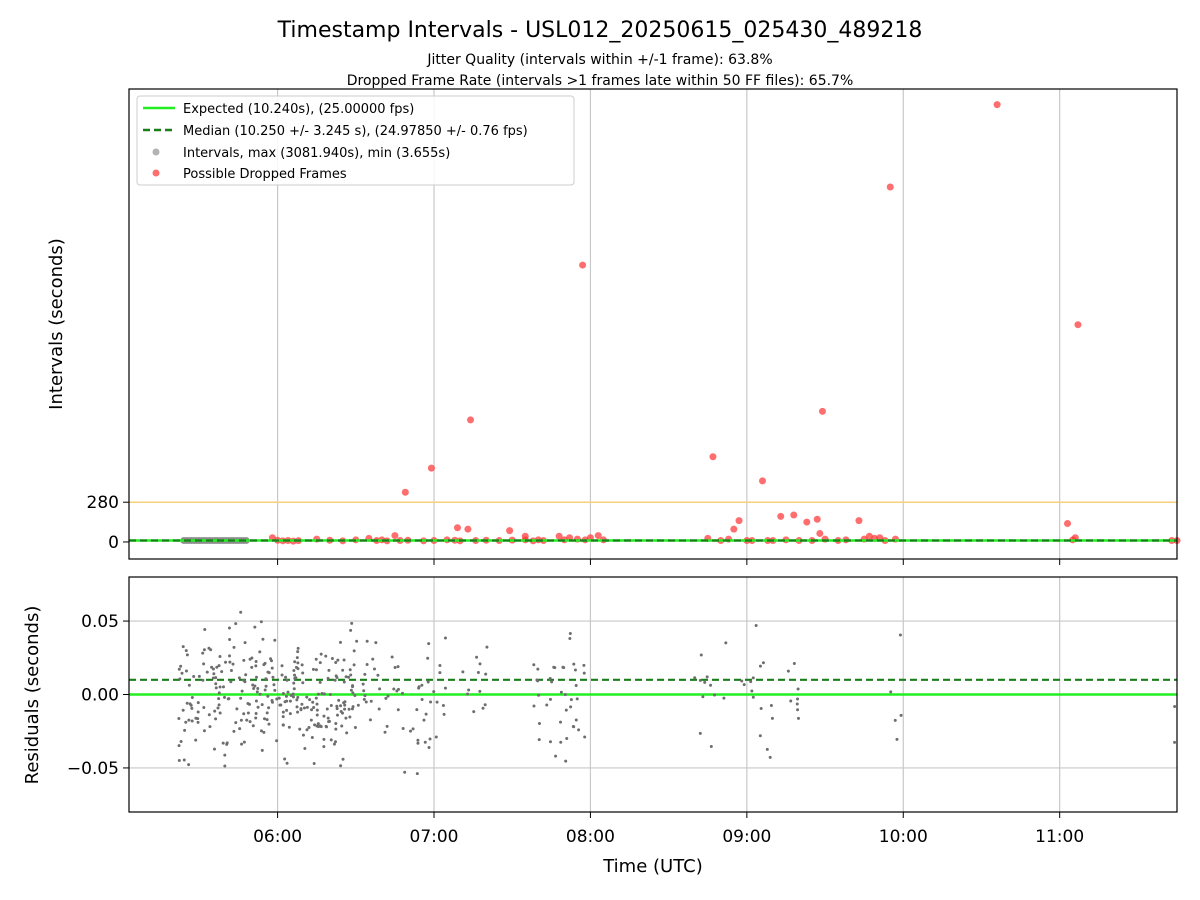  I want to click on legend-intervals-label: Intervals, max (3081.940s), min (3.655s), so click(316, 153).